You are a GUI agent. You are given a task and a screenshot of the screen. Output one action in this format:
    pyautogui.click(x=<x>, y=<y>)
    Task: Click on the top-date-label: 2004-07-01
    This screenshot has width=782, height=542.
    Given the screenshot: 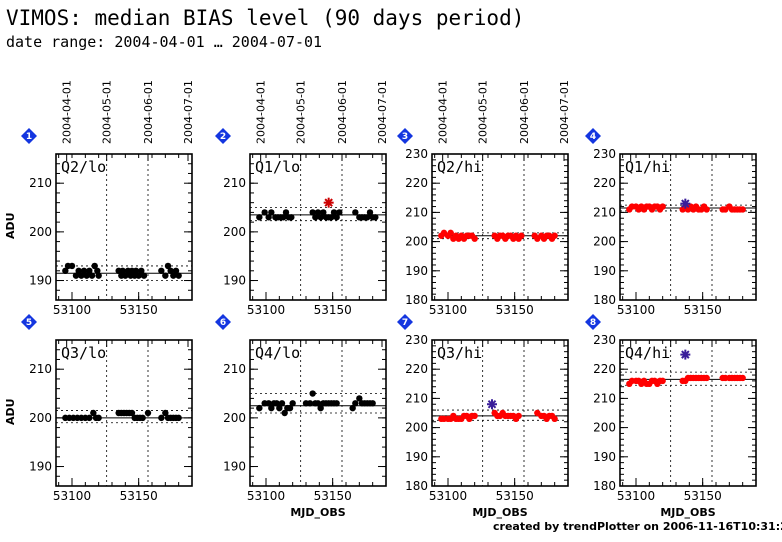 What is the action you would take?
    pyautogui.click(x=564, y=112)
    